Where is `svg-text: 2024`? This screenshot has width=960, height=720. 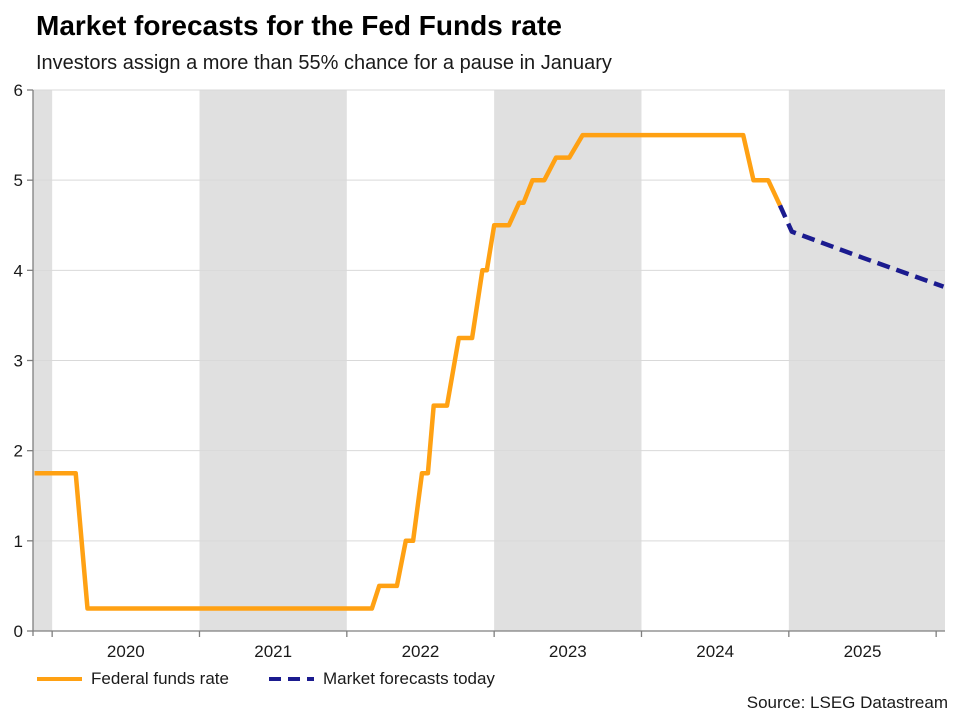
svg-text: 2024 is located at coordinates (715, 651).